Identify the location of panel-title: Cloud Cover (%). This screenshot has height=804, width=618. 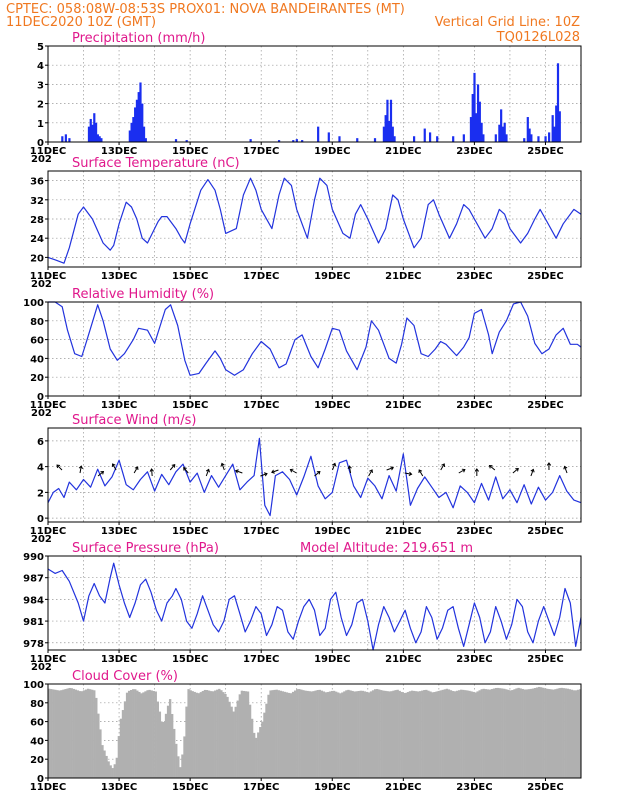
(125, 676).